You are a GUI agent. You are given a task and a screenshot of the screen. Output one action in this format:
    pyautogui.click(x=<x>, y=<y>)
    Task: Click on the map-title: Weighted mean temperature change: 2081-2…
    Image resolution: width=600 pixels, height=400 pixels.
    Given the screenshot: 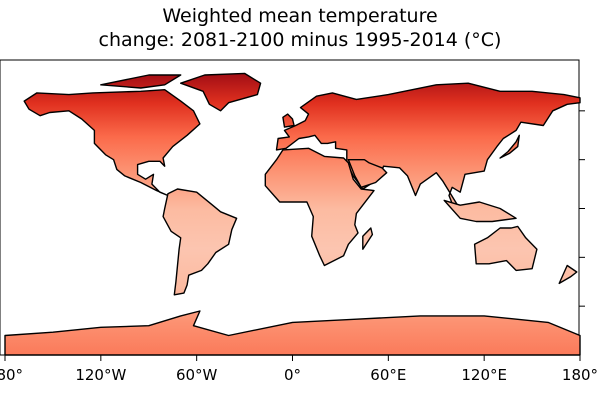 What is the action you would take?
    pyautogui.click(x=300, y=28)
    